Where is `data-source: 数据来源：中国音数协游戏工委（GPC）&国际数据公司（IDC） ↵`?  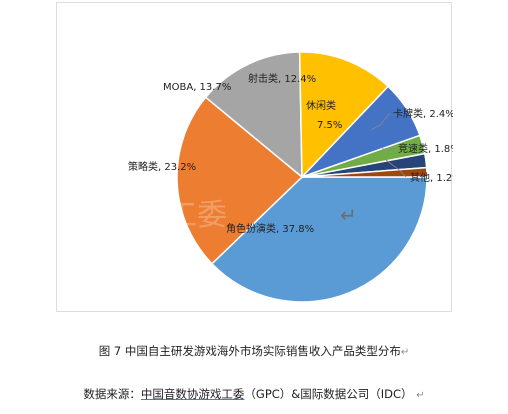
data-source: 数据来源：中国音数协游戏工委（GPC）&国际数据公司（IDC） ↵ is located at coordinates (254, 394).